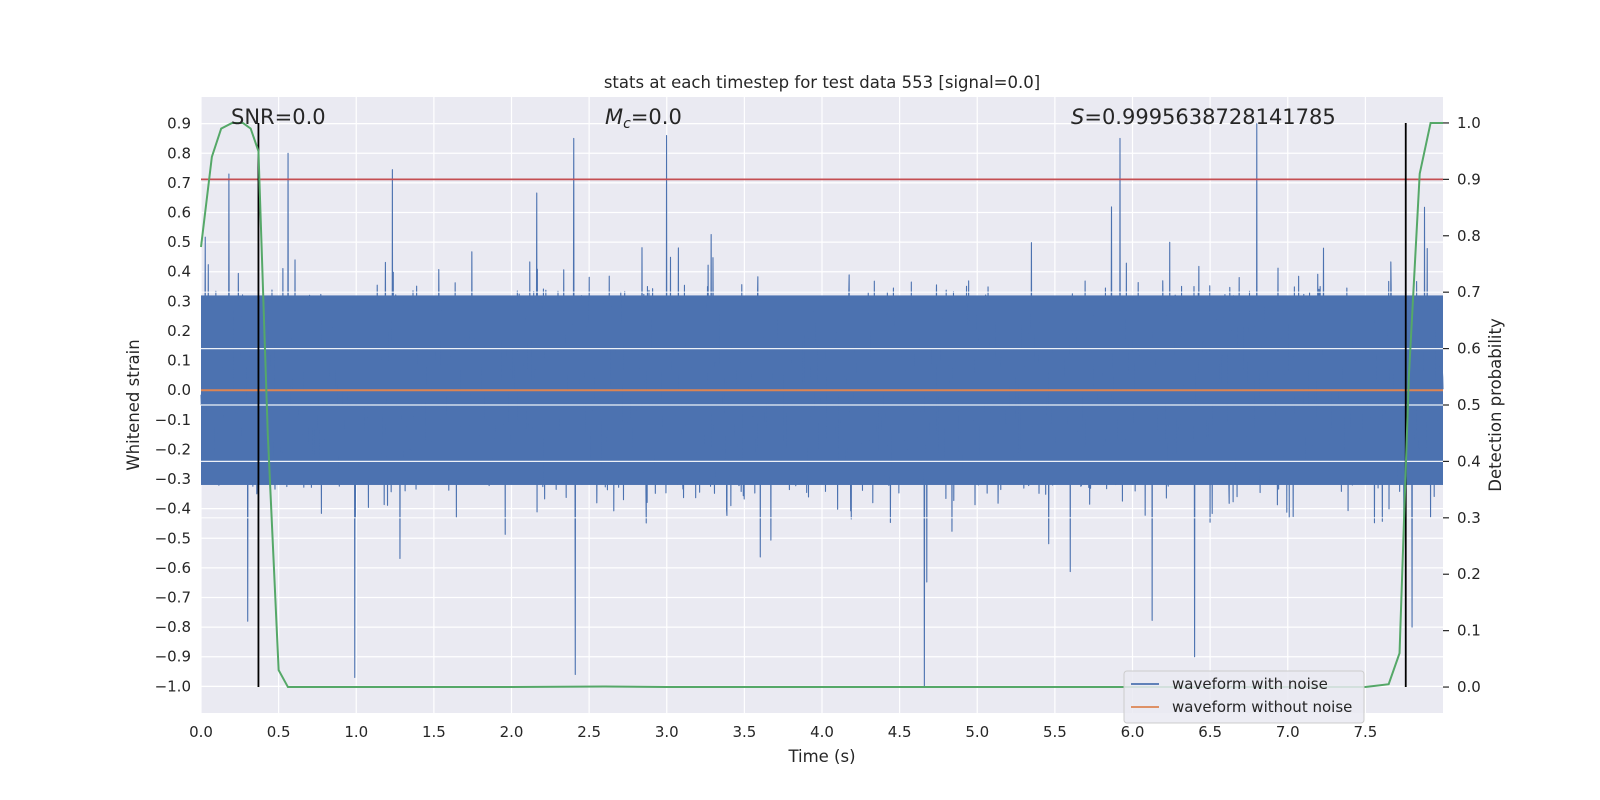 The image size is (1600, 800). I want to click on s-annotation: S=0.9995638728141785, so click(1203, 117).